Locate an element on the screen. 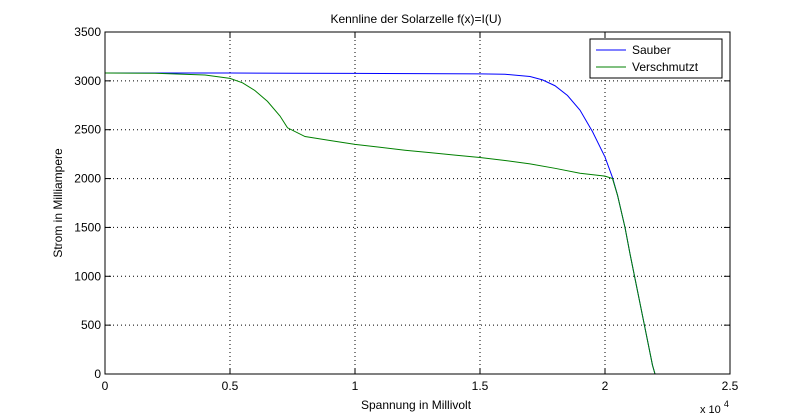 This screenshot has height=420, width=805. y-tick-label: 1000 is located at coordinates (87, 276).